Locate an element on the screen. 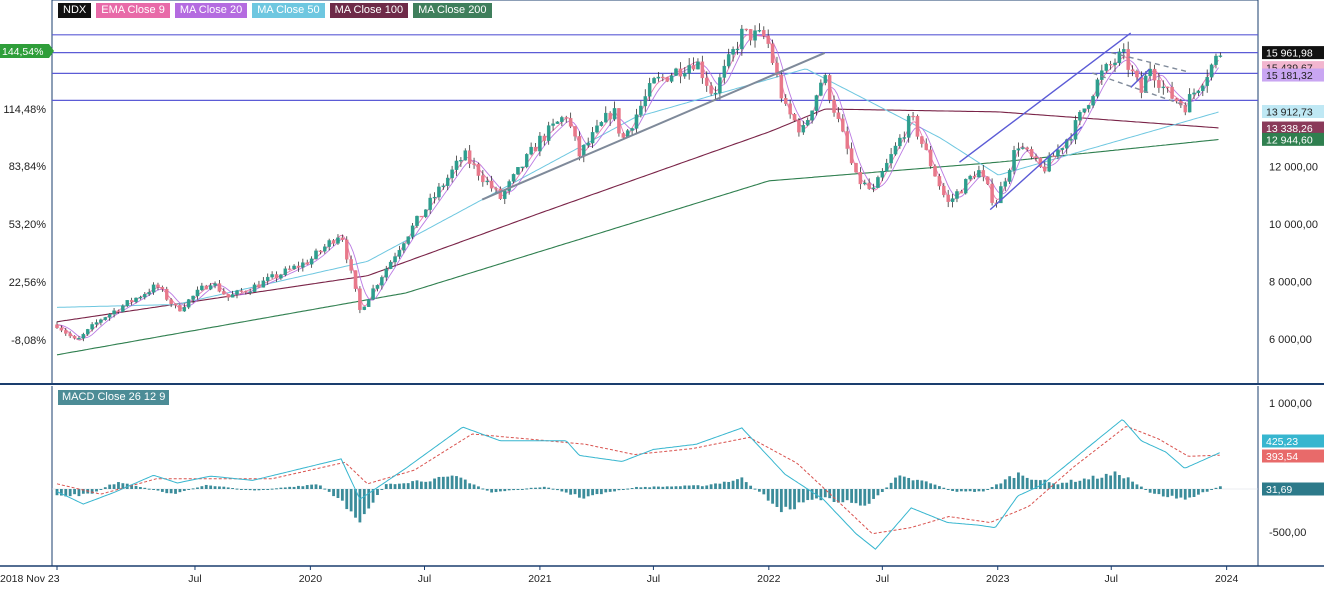 The width and height of the screenshot is (1324, 589). legend-ma100: MA Close 100 is located at coordinates (369, 10).